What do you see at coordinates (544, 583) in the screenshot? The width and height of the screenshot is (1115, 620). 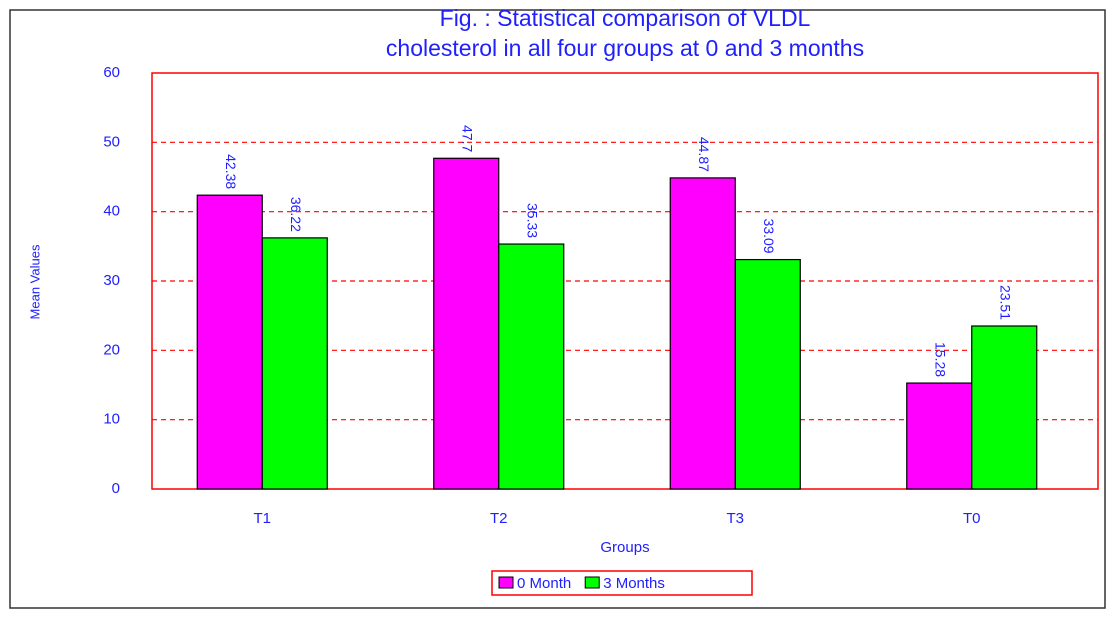 I see `legend-label: 0 Month` at bounding box center [544, 583].